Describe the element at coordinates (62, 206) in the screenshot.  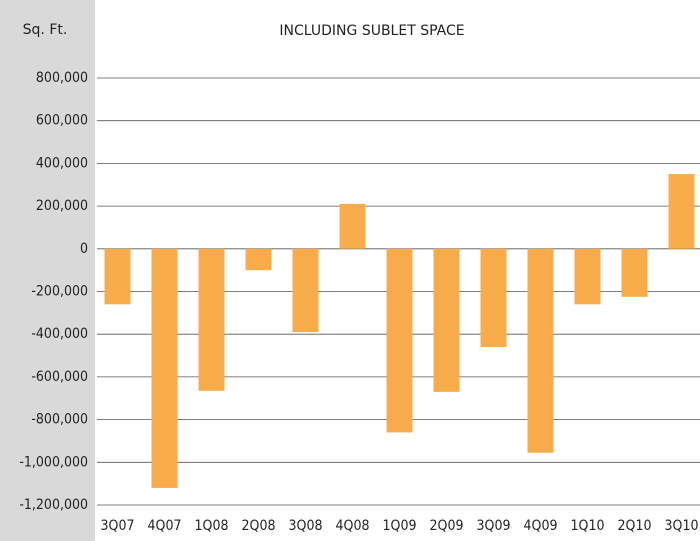
I see `y-tick-label: 200,000` at that location.